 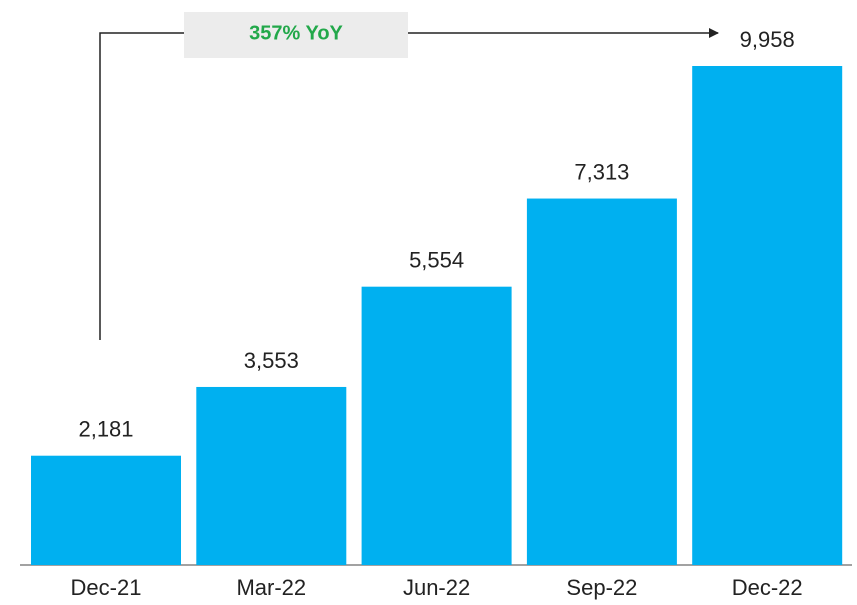 I want to click on annotation-line, so click(x=141, y=186).